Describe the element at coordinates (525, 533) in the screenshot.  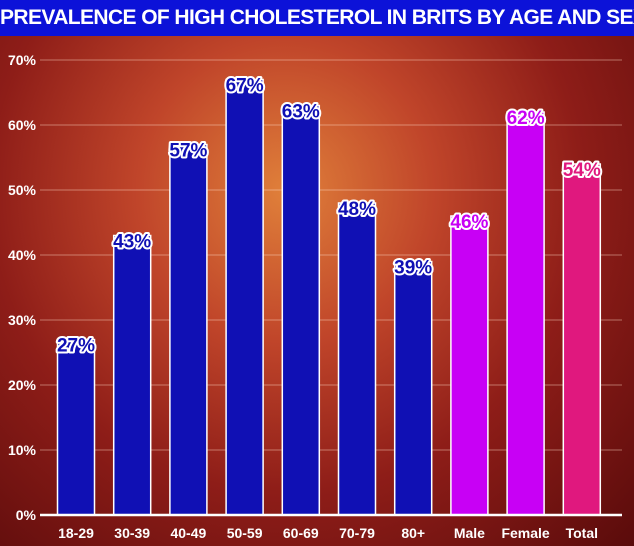
I see `x-tick-label: Female` at that location.